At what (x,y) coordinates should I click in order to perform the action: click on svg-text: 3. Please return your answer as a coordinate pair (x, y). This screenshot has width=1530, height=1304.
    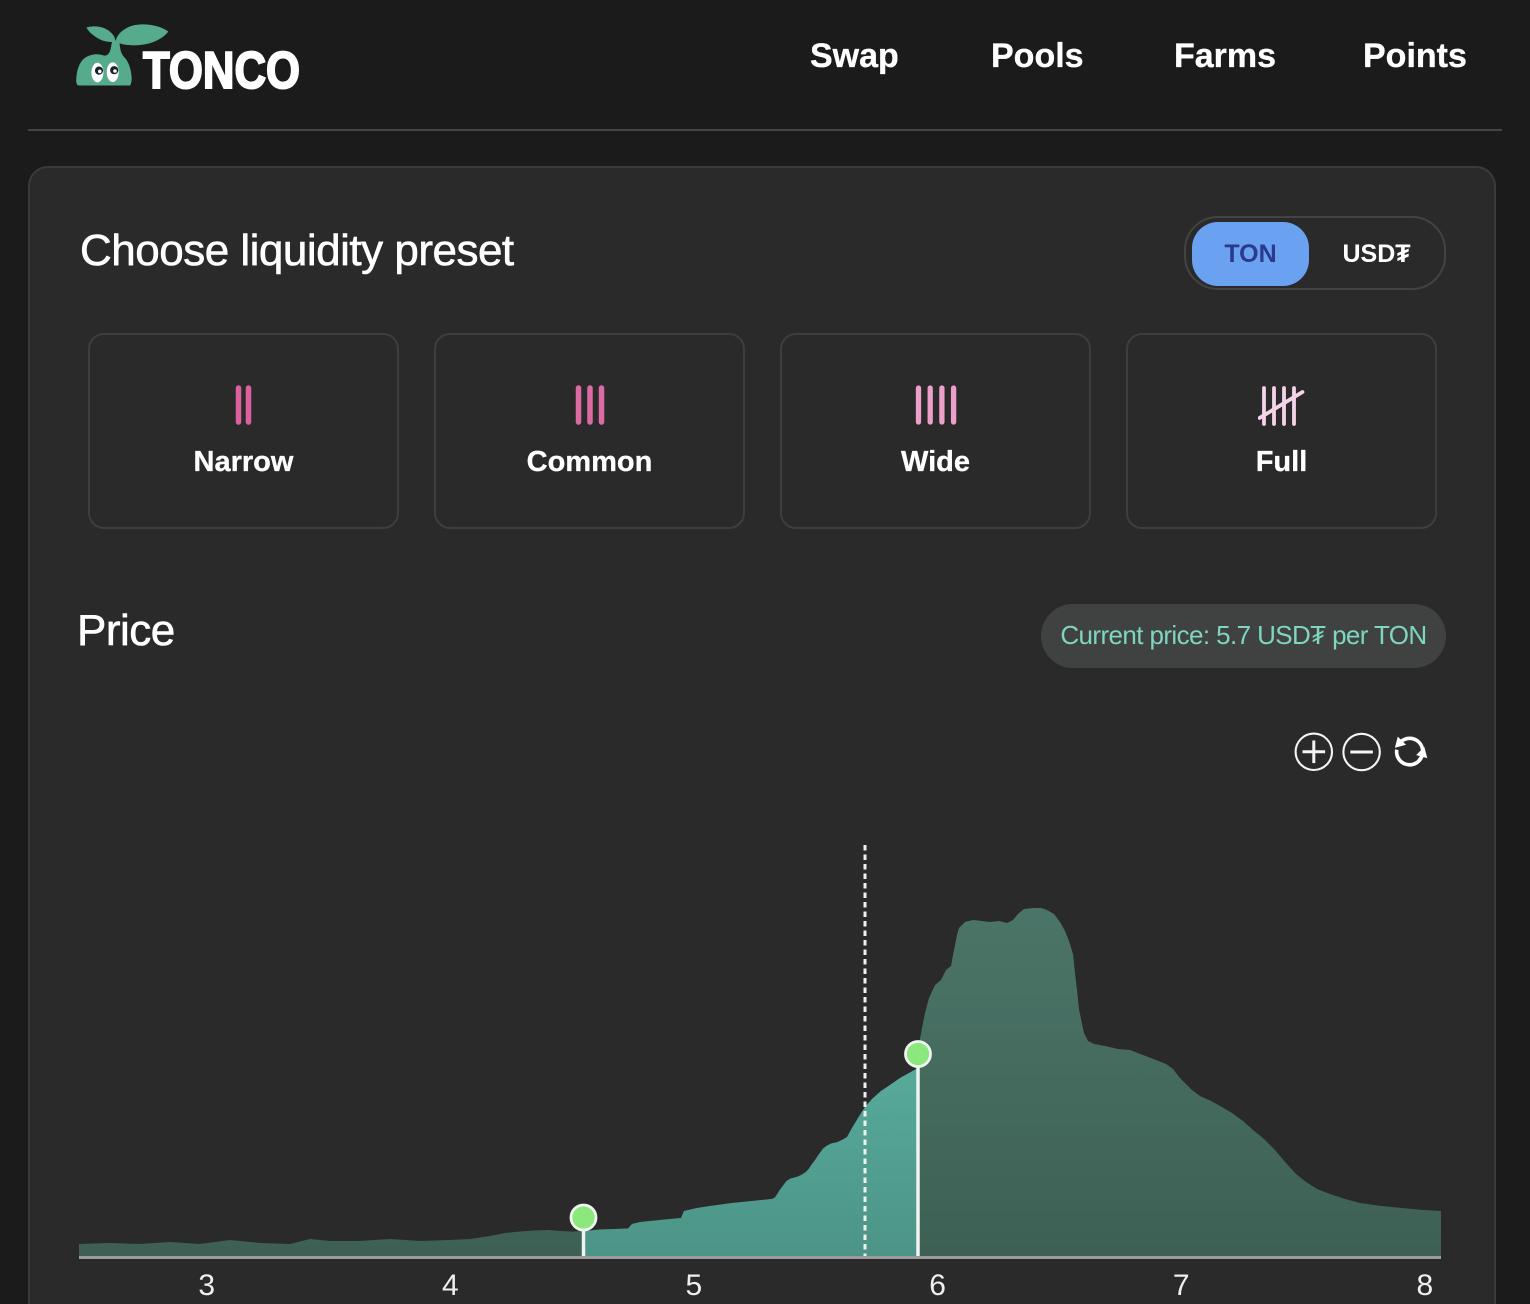
    Looking at the image, I should click on (206, 1285).